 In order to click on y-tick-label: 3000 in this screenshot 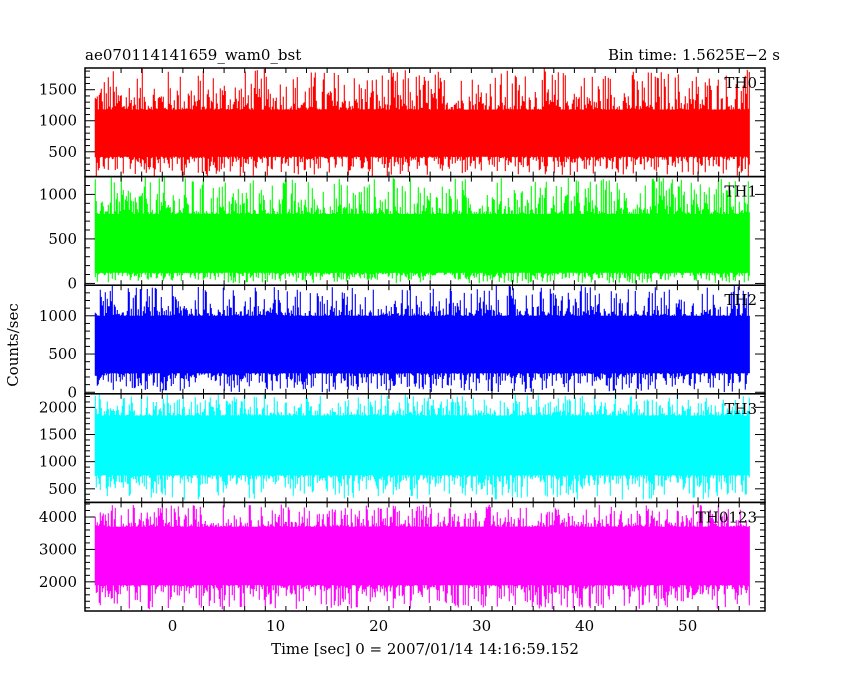, I will do `click(58, 549)`.